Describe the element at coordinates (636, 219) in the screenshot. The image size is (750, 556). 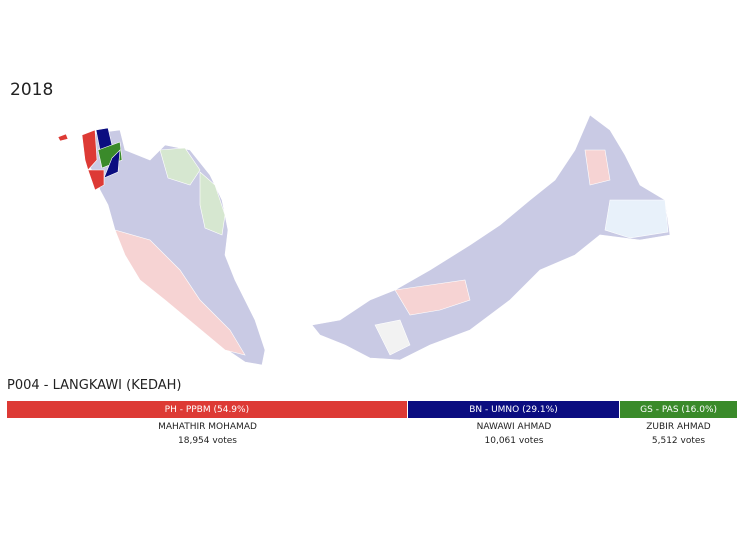
I see `sabah-east-region` at that location.